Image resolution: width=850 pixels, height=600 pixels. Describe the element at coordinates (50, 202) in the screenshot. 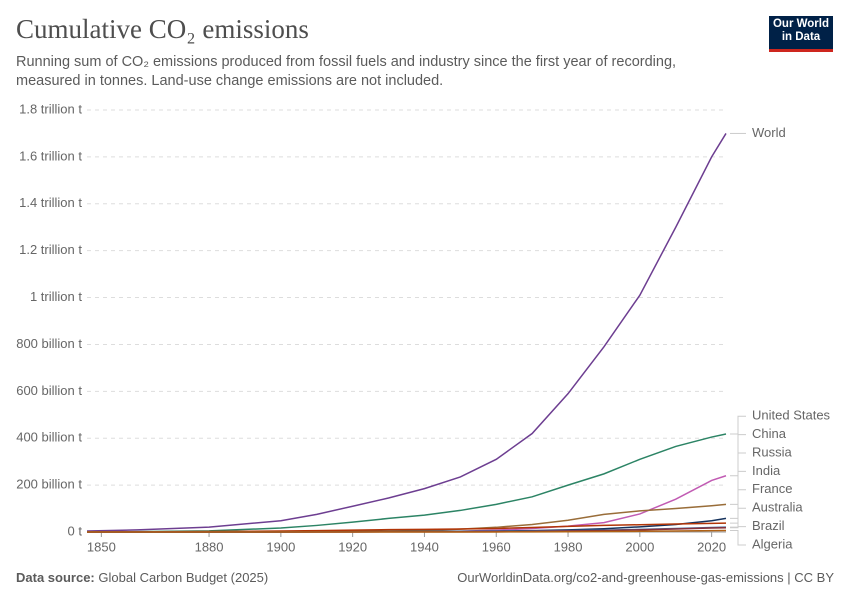

I see `y-tick-label: 1.4 trillion t` at that location.